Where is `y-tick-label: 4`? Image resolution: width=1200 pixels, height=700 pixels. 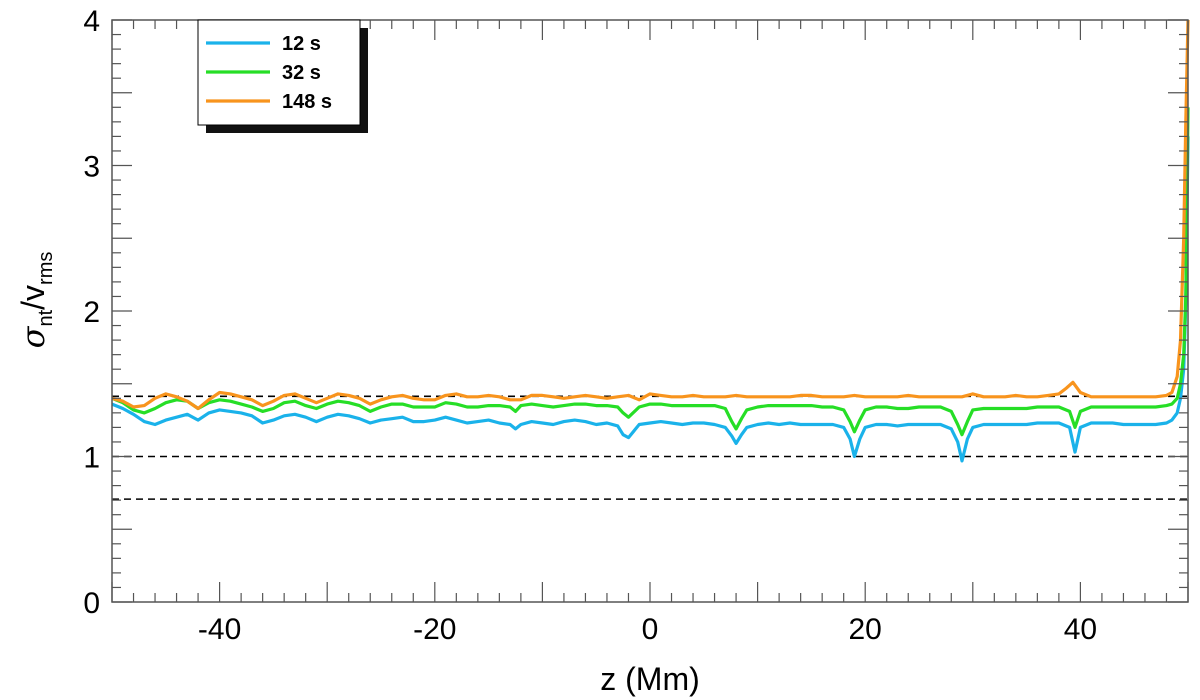
y-tick-label: 4 is located at coordinates (91, 21).